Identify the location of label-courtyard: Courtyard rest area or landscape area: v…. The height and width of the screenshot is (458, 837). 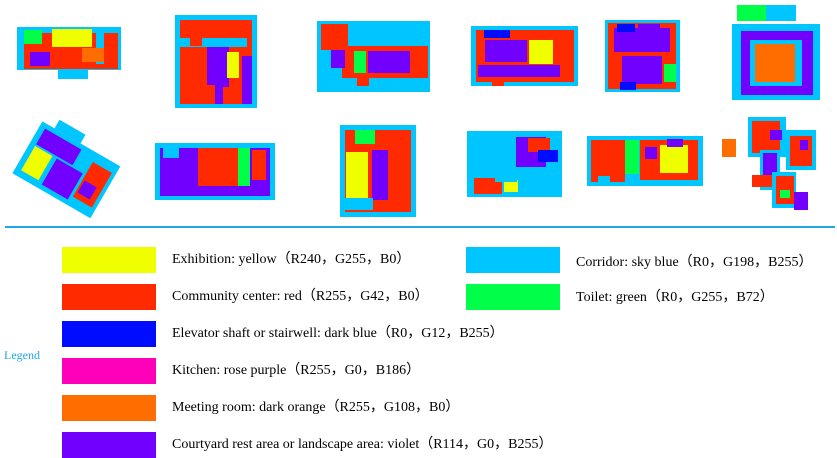
(362, 444).